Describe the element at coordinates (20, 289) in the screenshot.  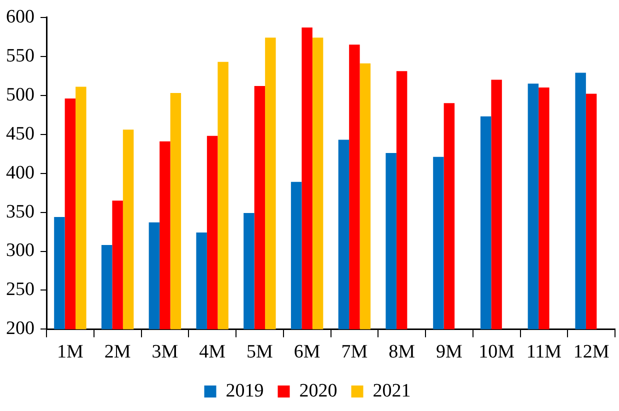
I see `y-tick-label: 250` at that location.